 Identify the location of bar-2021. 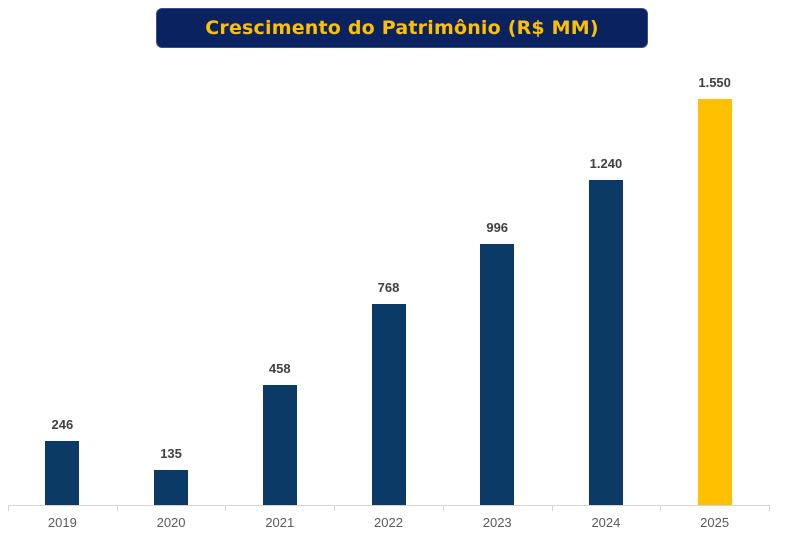
(279, 445).